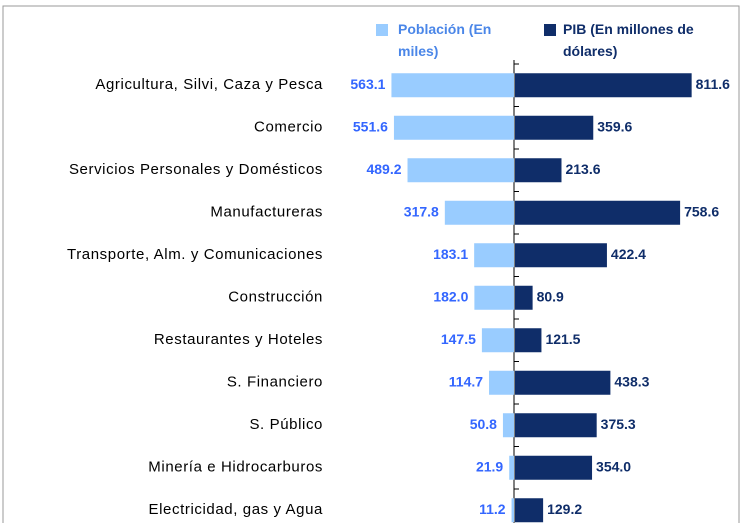 The width and height of the screenshot is (741, 523). I want to click on category-label: Restaurantes y Hoteles, so click(238, 339).